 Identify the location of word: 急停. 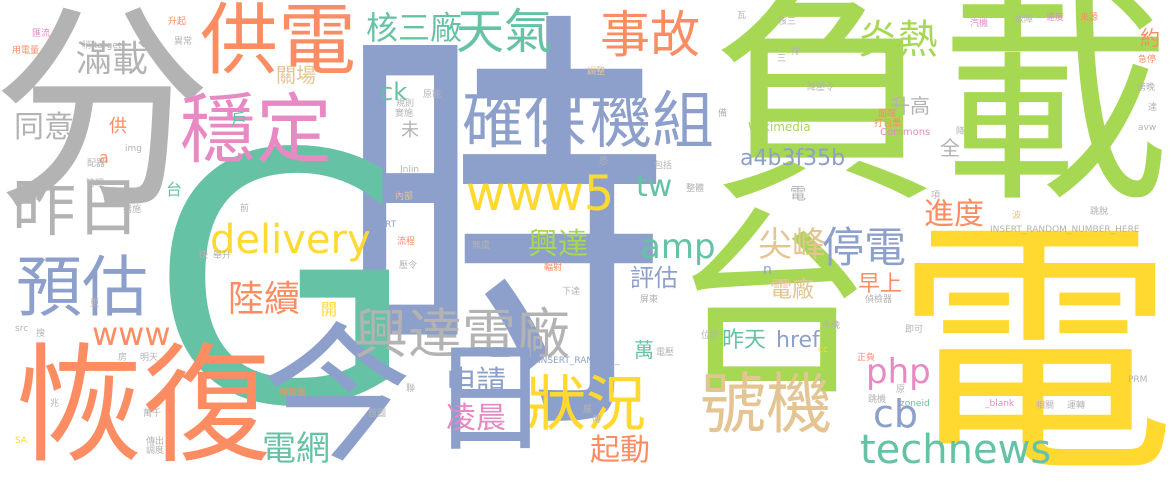
(1147, 60).